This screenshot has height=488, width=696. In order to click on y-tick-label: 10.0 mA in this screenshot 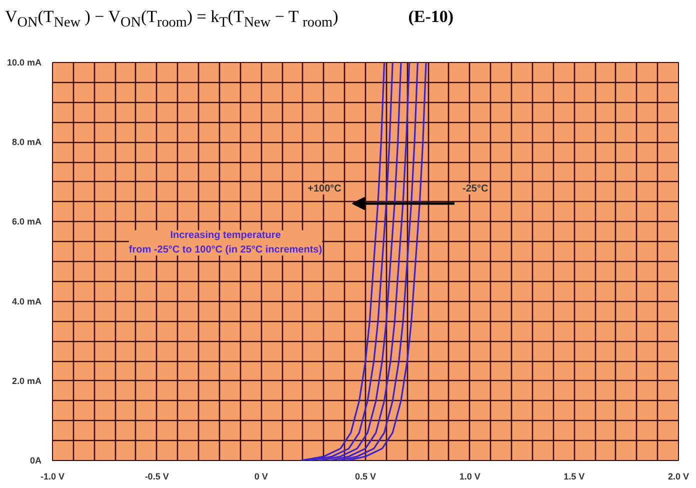, I will do `click(24, 63)`.